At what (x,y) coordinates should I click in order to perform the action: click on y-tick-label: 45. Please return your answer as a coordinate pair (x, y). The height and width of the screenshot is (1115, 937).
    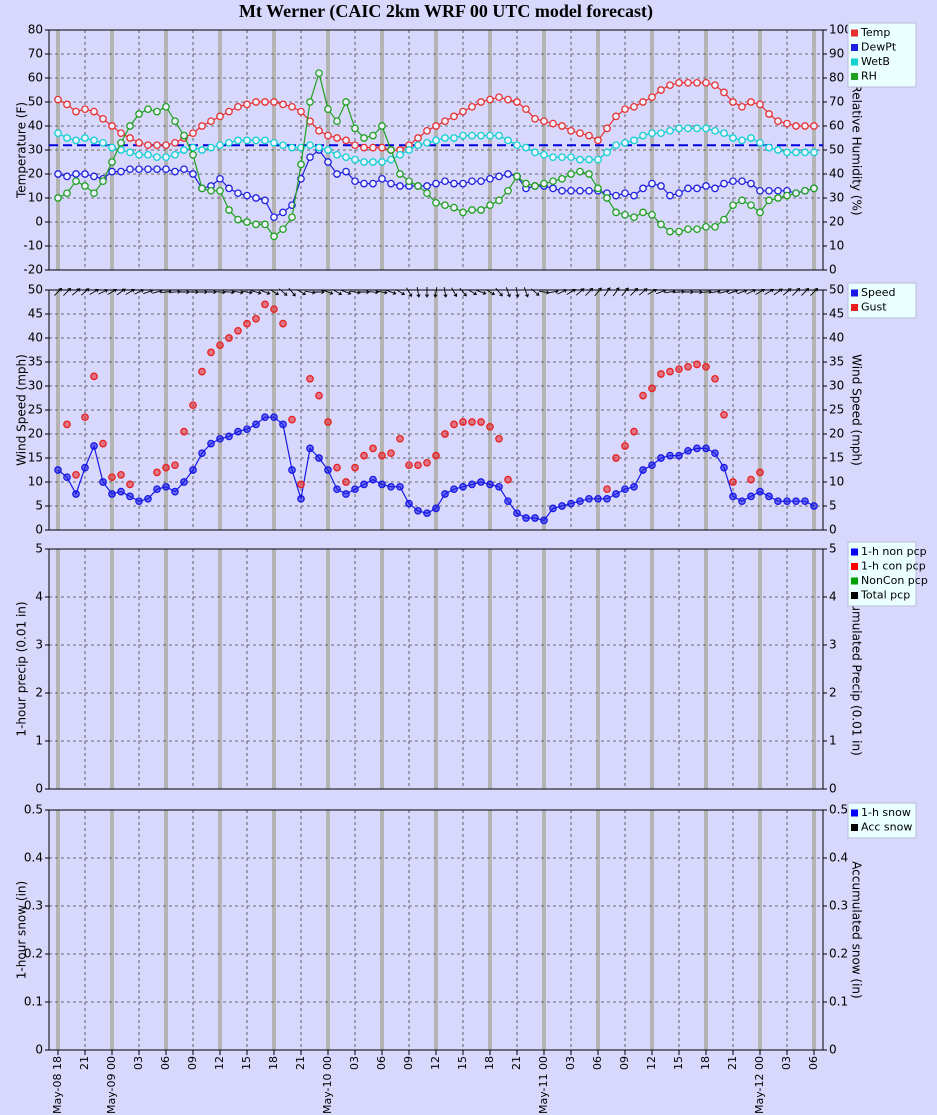
    Looking at the image, I should click on (35, 314).